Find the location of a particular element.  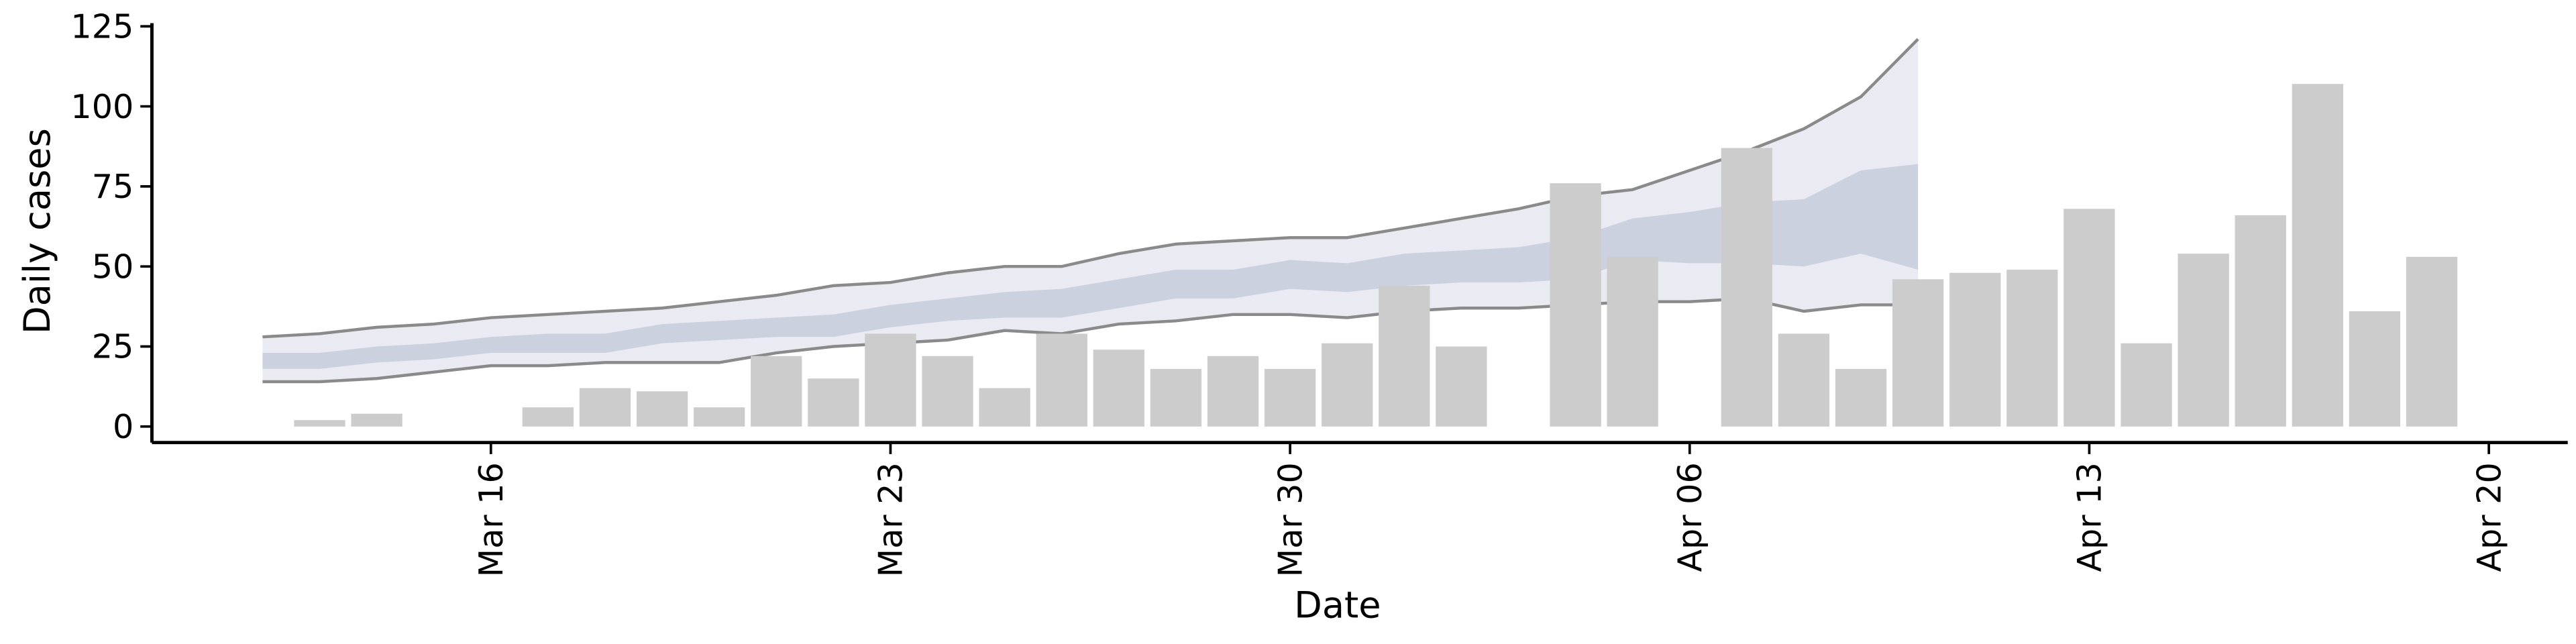

y-tick-label: 125 is located at coordinates (101, 26).